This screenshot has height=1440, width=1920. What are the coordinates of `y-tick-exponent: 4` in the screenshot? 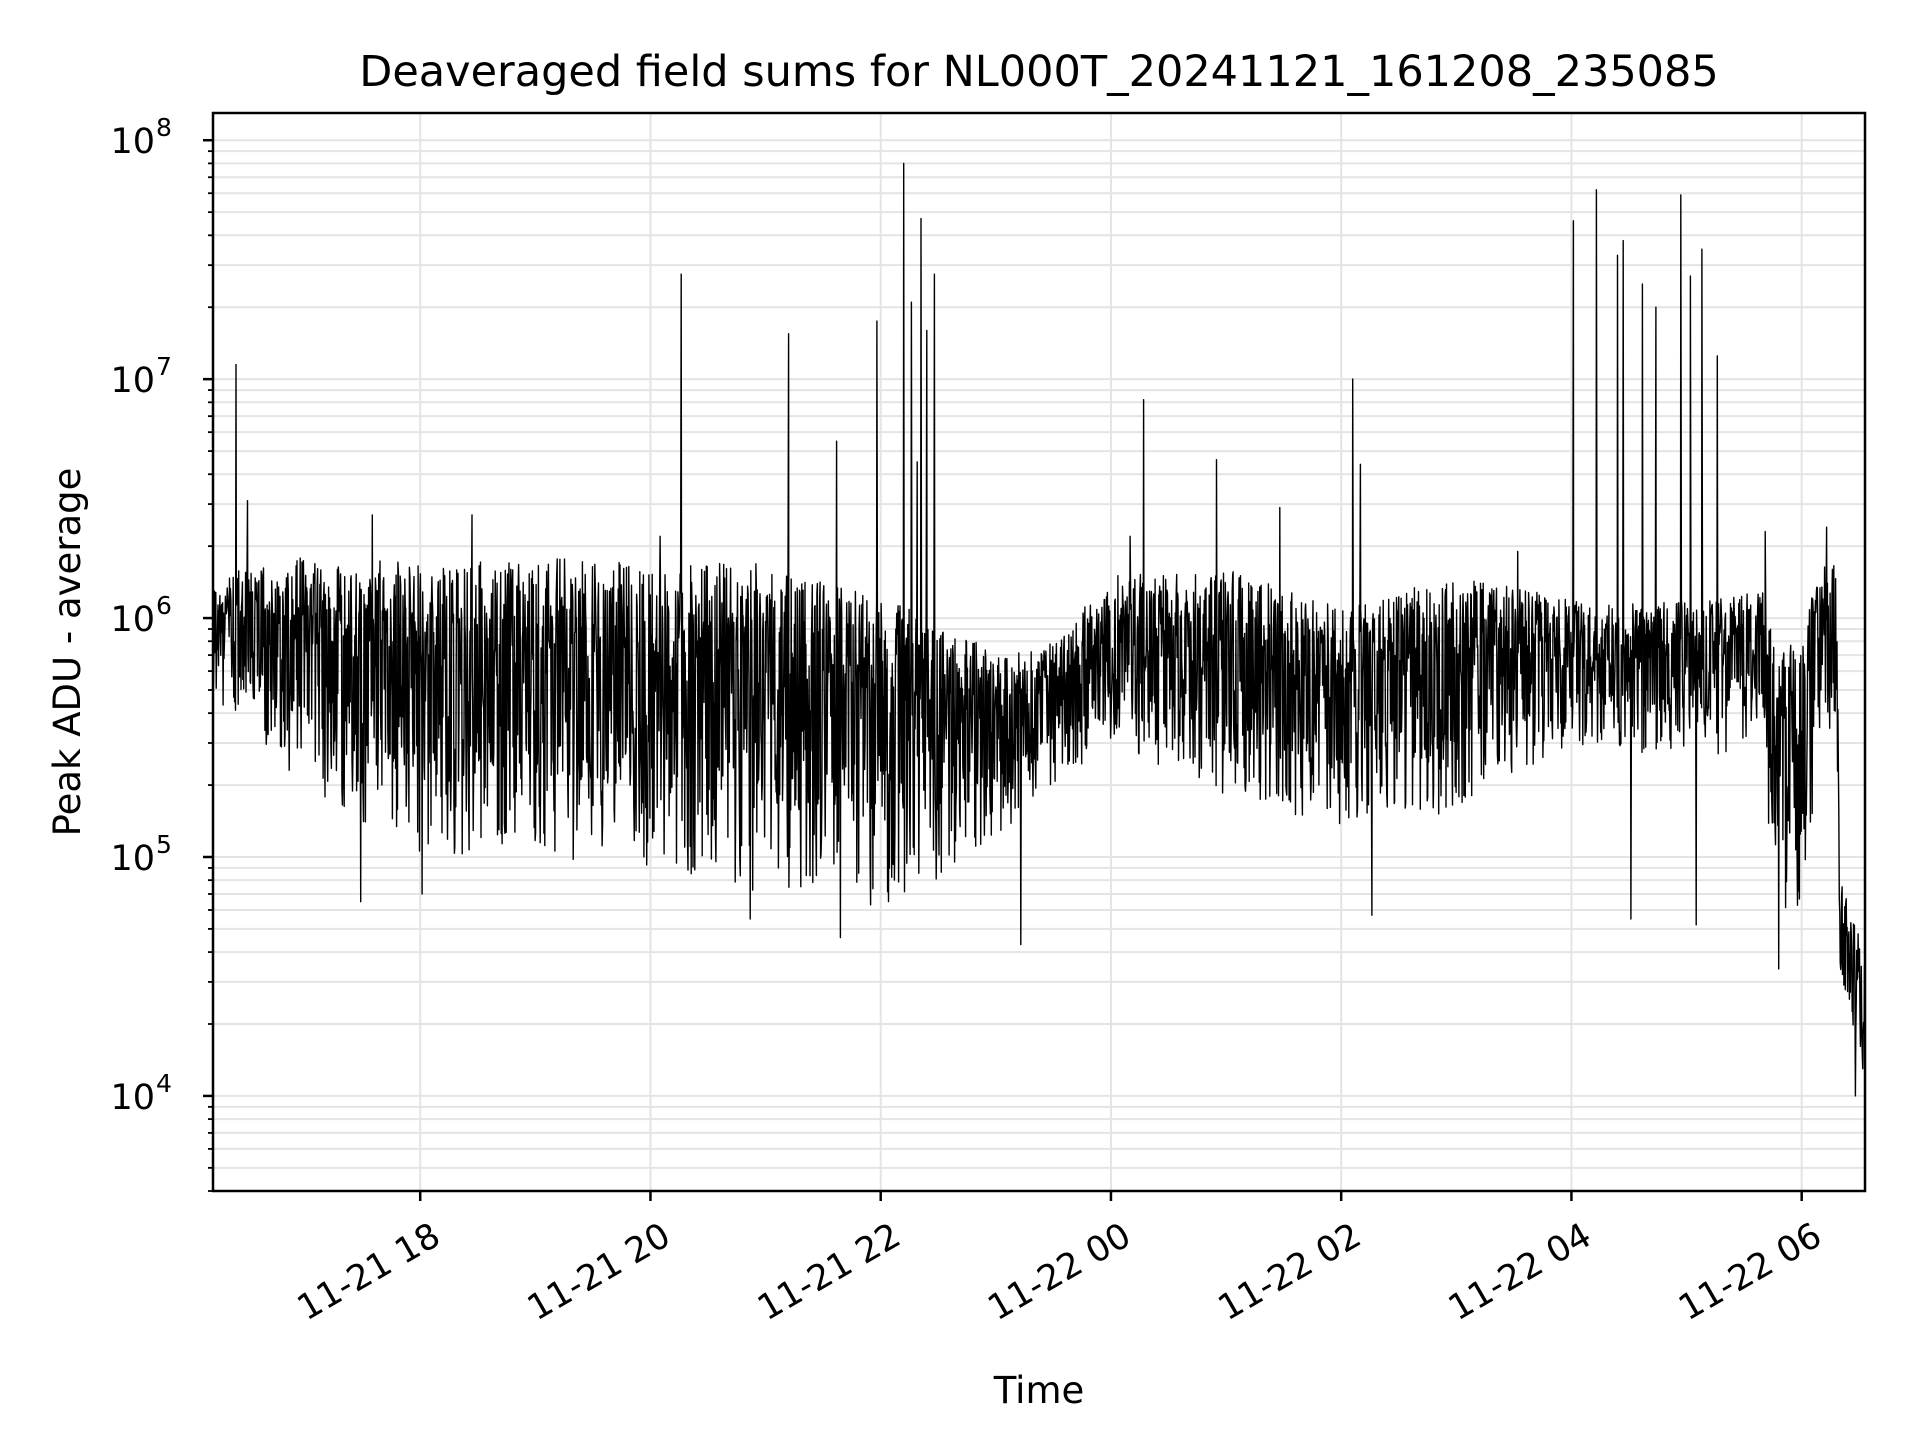 It's located at (164, 1083).